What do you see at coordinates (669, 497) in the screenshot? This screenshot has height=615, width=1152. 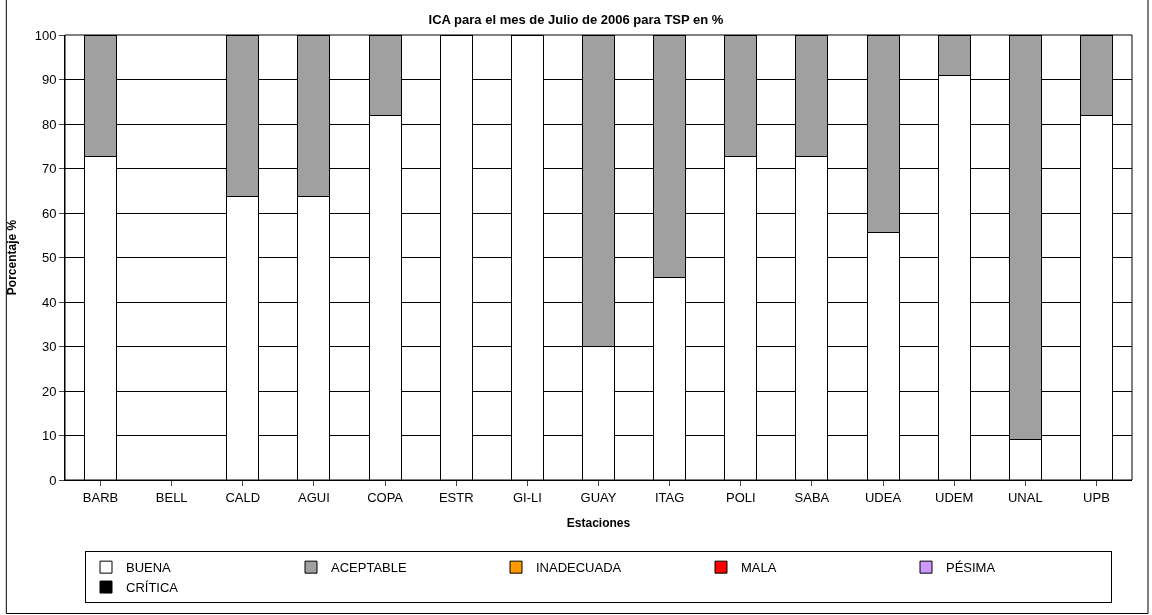 I see `x-tick-label: ITAG` at bounding box center [669, 497].